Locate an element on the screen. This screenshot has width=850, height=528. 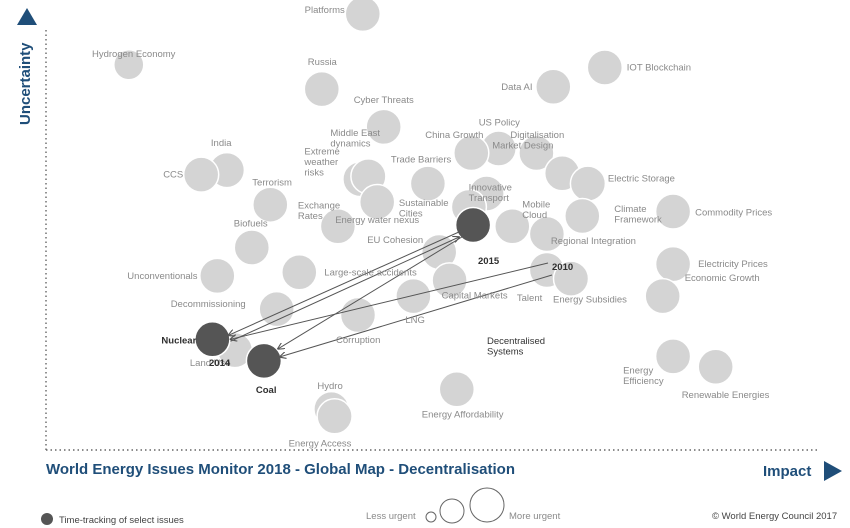
arrow-2015-to-coal is located at coordinates (372, 291).